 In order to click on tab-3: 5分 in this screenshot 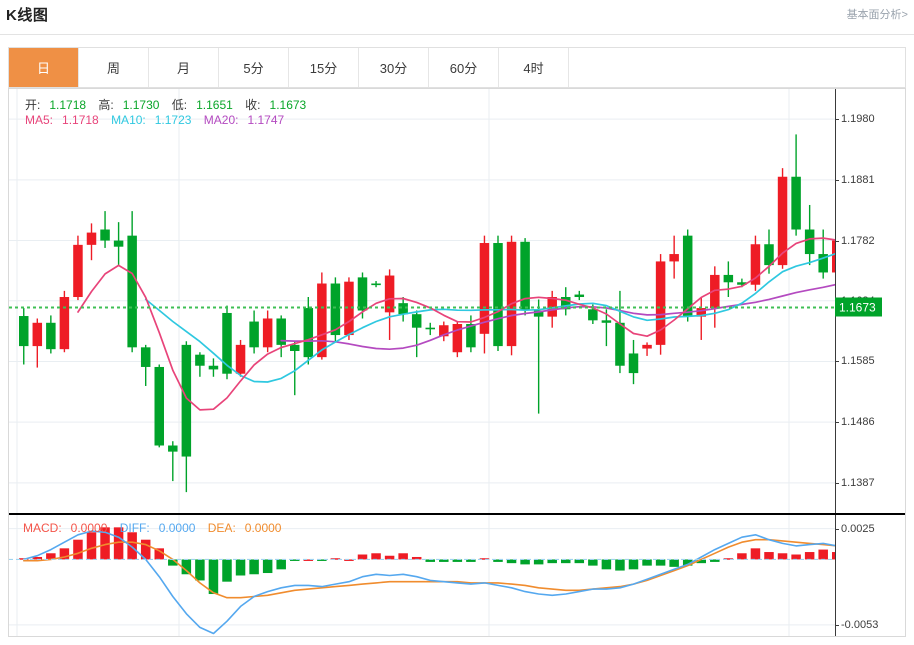, I will do `click(254, 67)`.